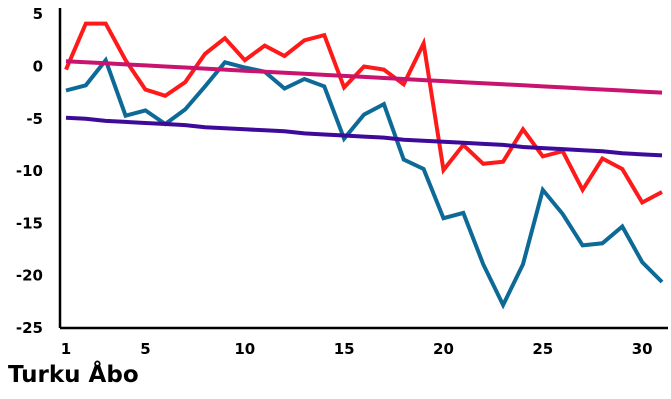 This screenshot has height=399, width=671. Describe the element at coordinates (34, 119) in the screenshot. I see `y-tick-label: -5` at that location.